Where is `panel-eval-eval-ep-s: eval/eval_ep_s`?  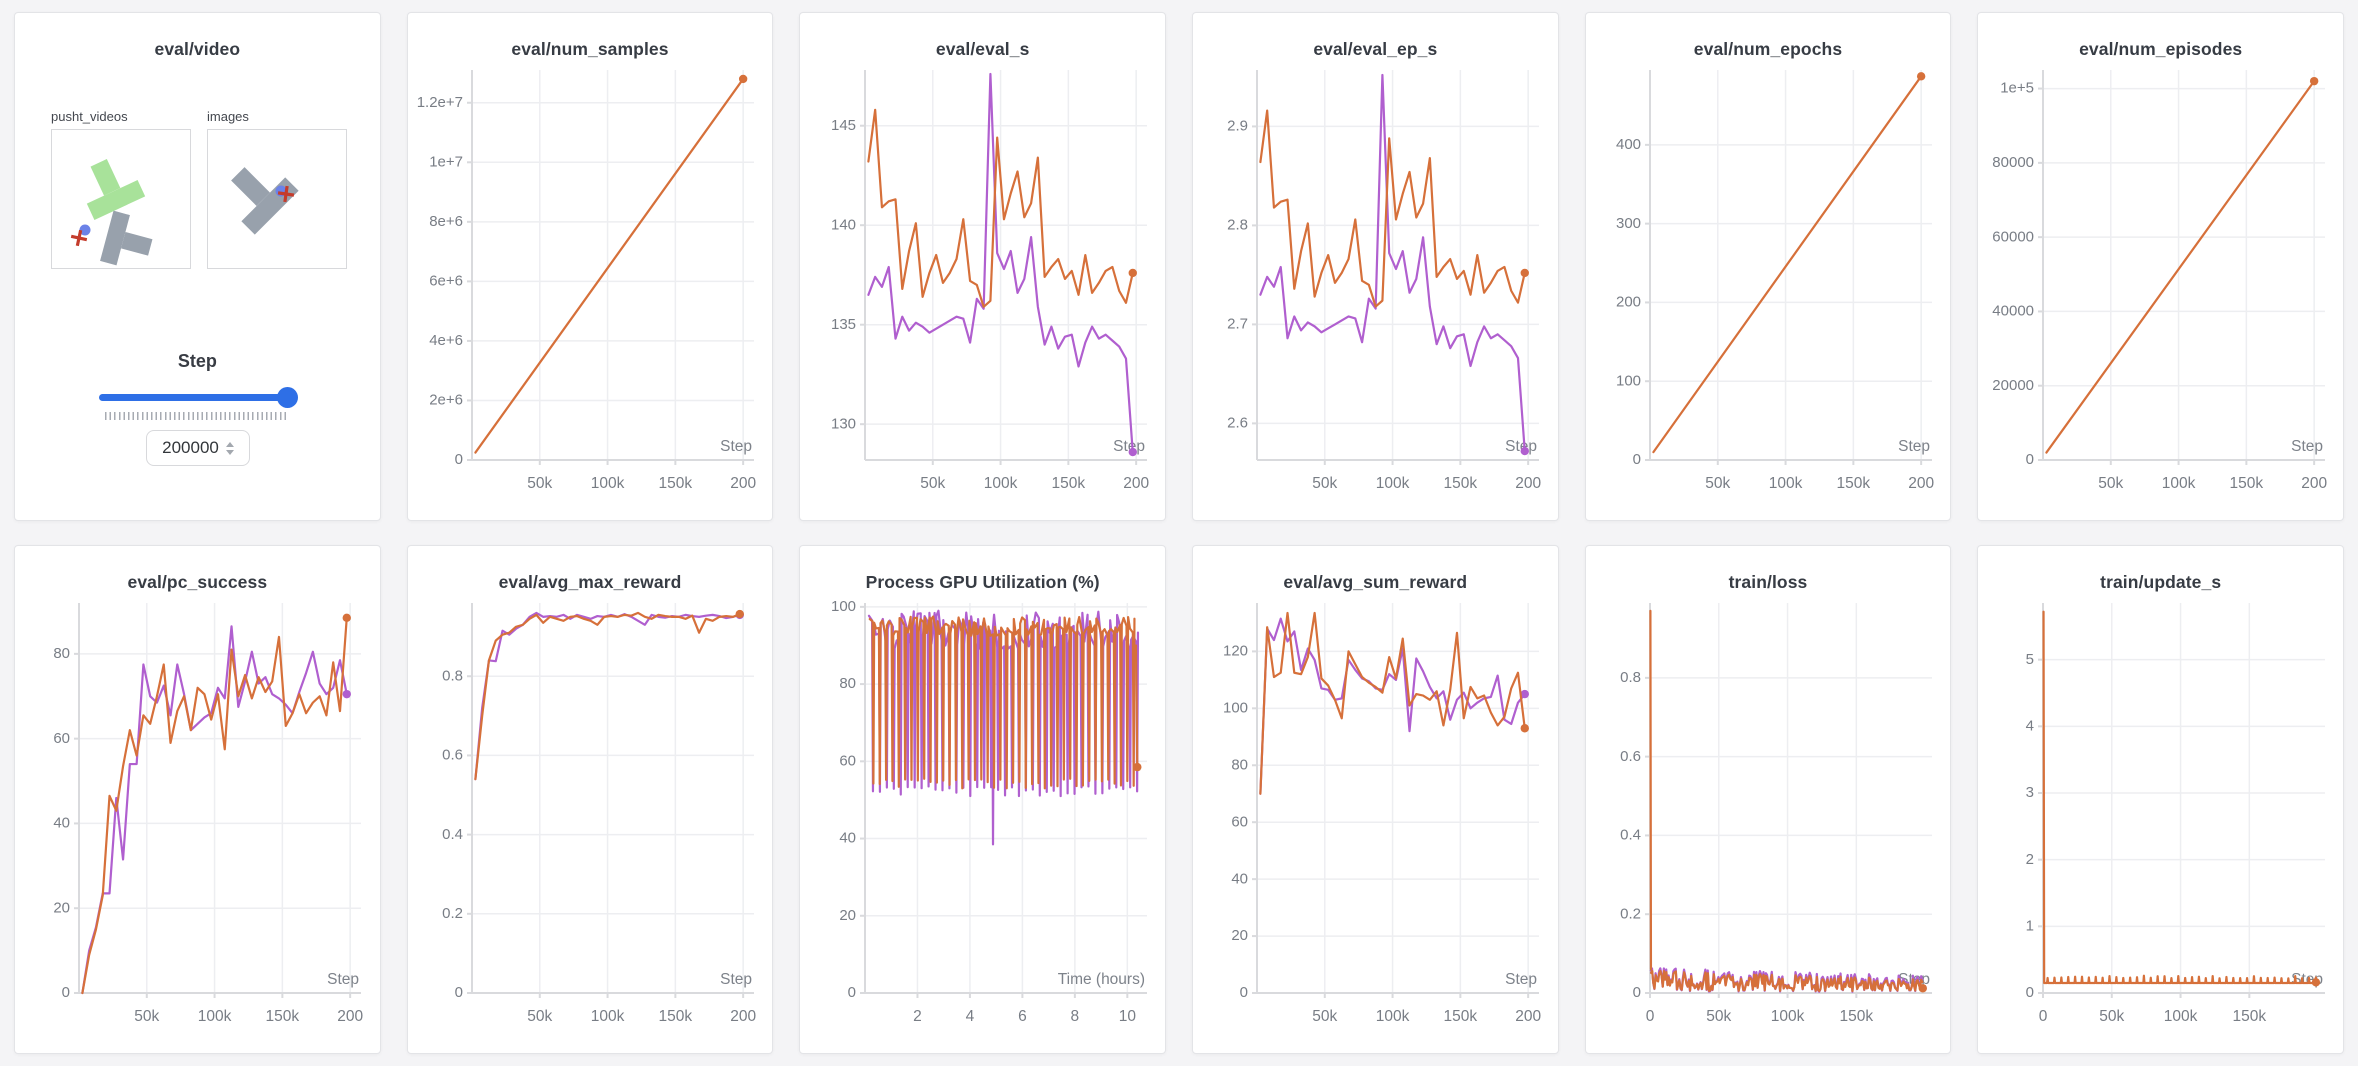 panel-eval-eval-ep-s: eval/eval_ep_s is located at coordinates (1375, 266).